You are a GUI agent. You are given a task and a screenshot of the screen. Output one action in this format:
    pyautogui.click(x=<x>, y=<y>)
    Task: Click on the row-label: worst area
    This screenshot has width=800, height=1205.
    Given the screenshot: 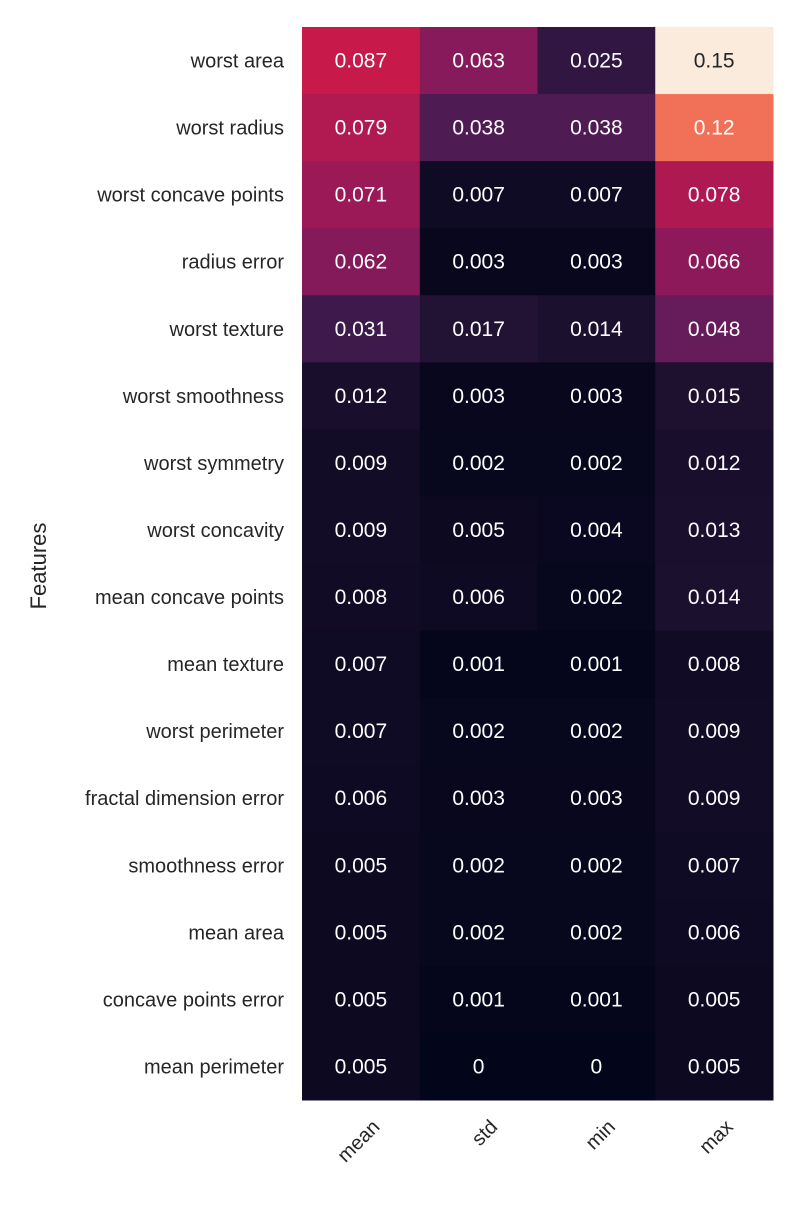 What is the action you would take?
    pyautogui.click(x=237, y=62)
    